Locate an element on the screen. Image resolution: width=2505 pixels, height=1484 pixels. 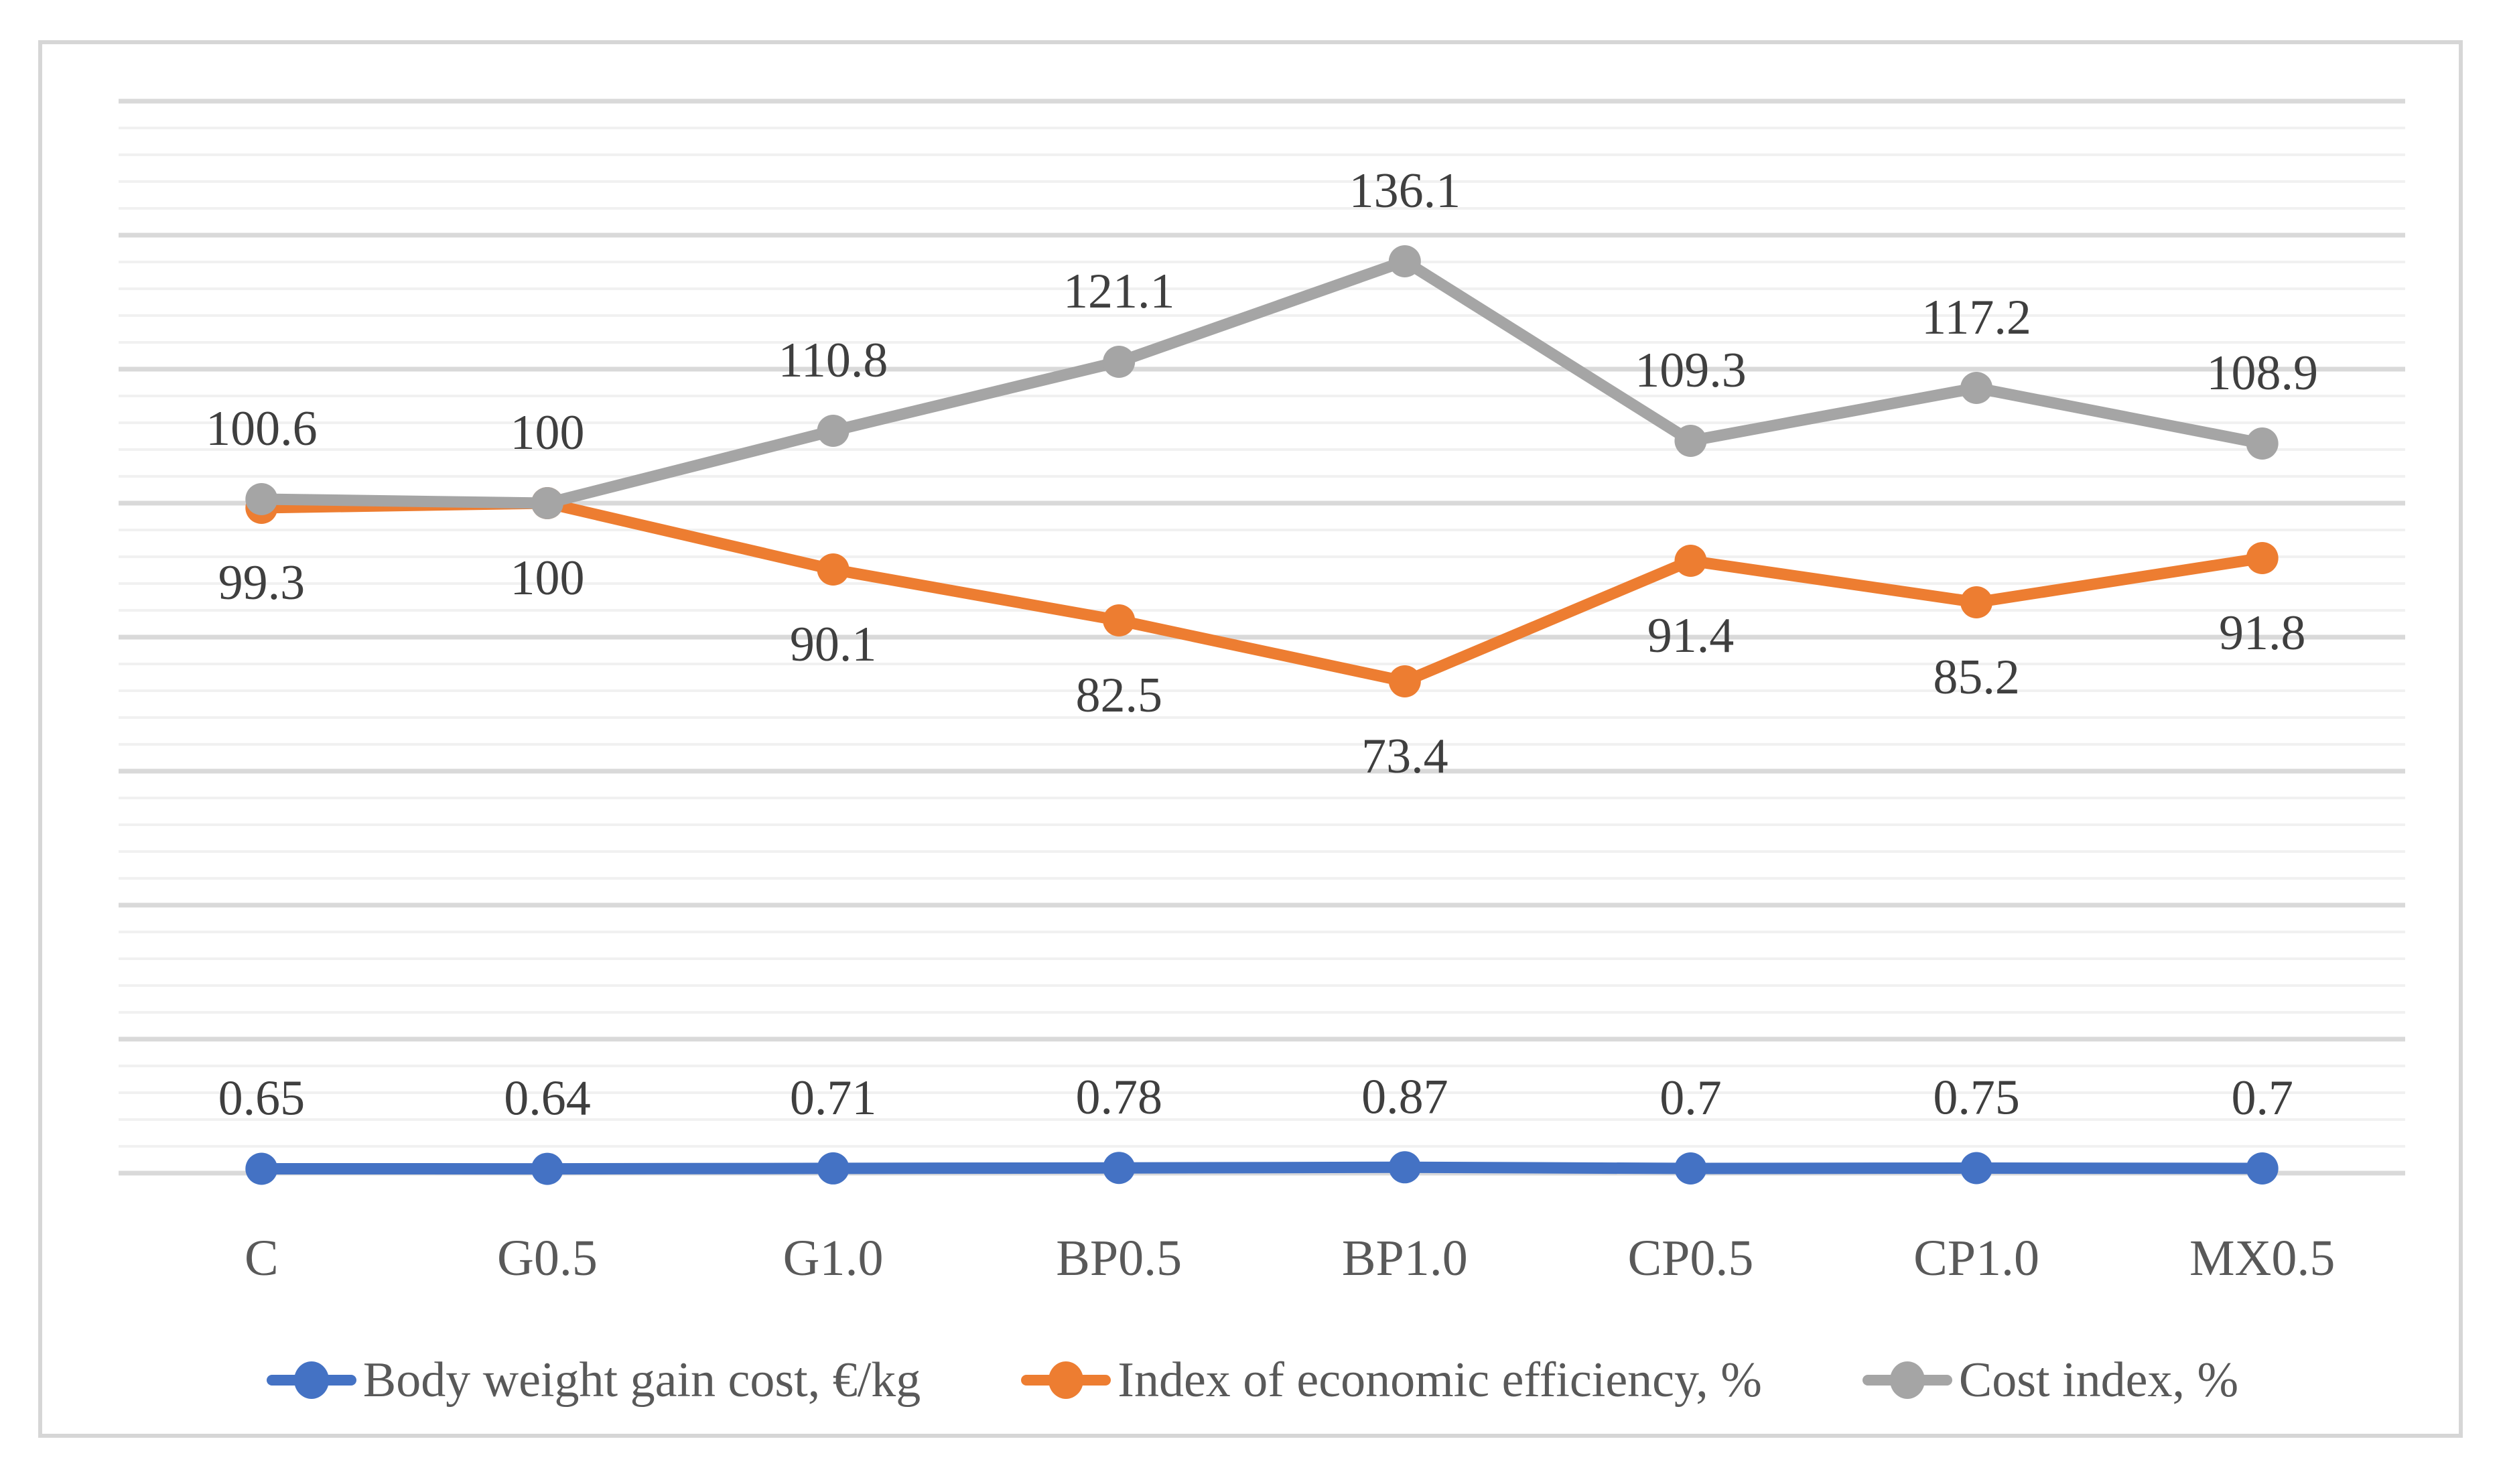
category-label-G0.5: G0.5 is located at coordinates (547, 1258).